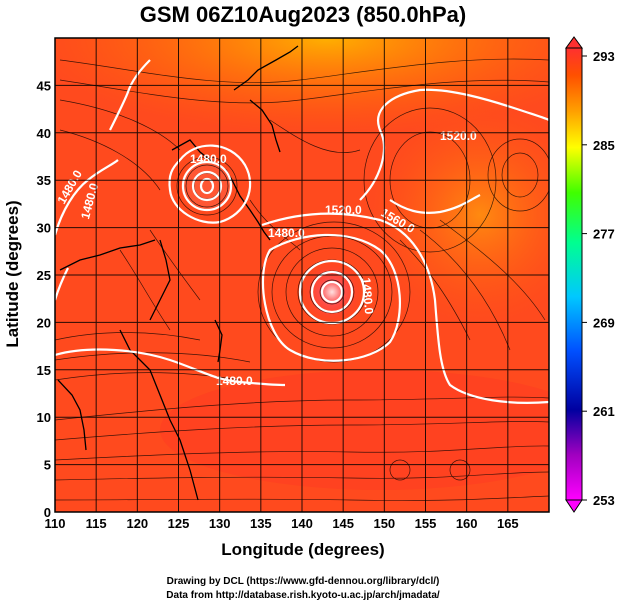 Image resolution: width=619 pixels, height=605 pixels. I want to click on colorbar-ticks: 293 285 277 269 261 253, so click(598, 278).